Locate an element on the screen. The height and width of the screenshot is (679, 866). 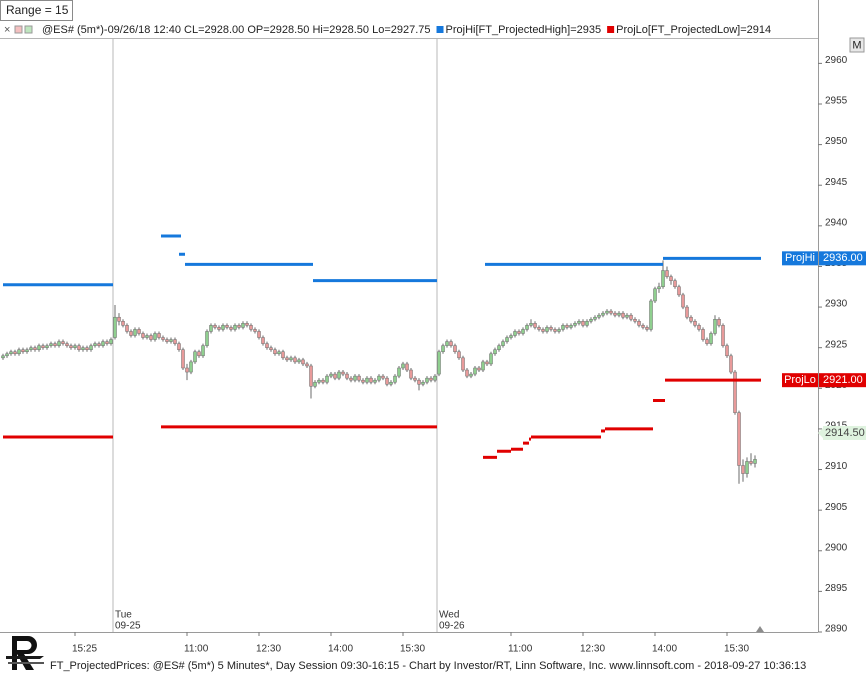
y-tick-label: 2940 is located at coordinates (836, 222).